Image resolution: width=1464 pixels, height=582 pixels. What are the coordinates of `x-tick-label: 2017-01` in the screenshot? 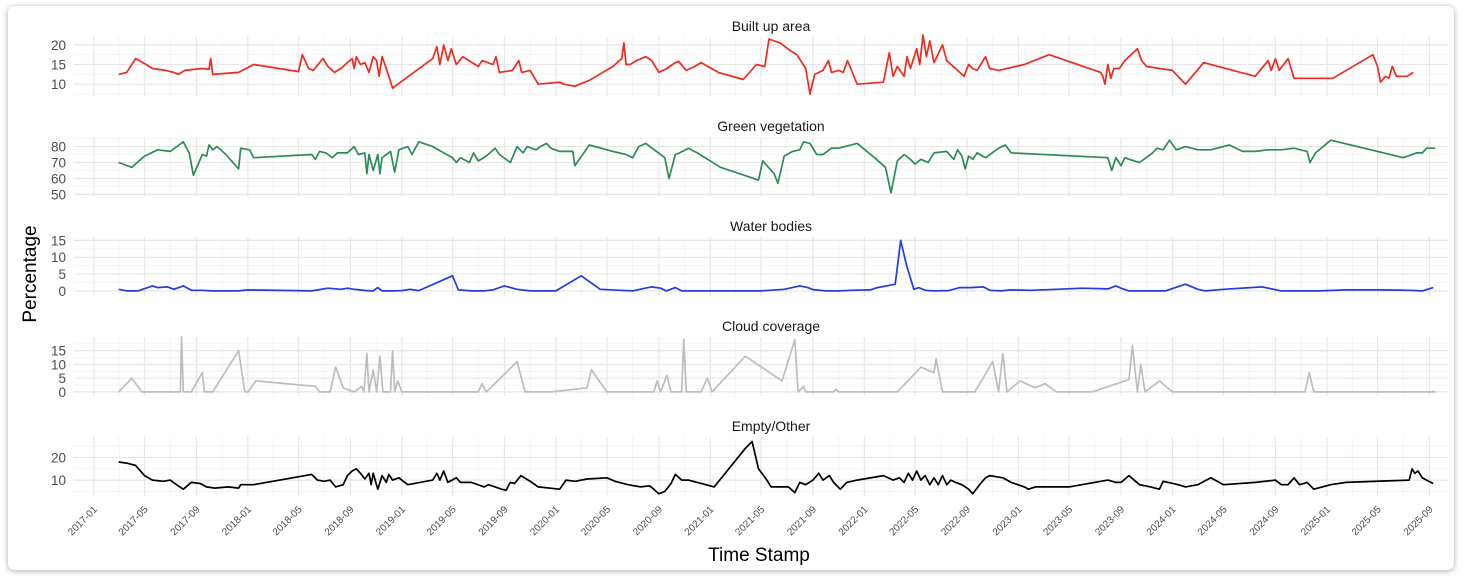 It's located at (83, 521).